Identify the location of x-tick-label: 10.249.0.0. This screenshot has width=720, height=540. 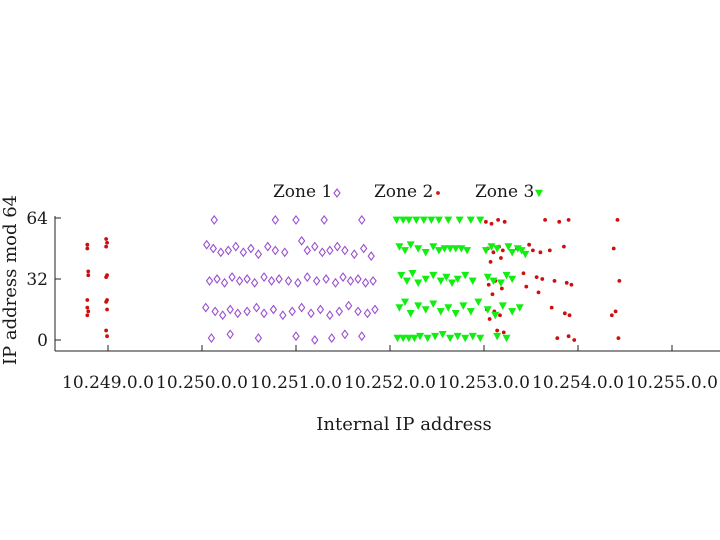
(108, 383).